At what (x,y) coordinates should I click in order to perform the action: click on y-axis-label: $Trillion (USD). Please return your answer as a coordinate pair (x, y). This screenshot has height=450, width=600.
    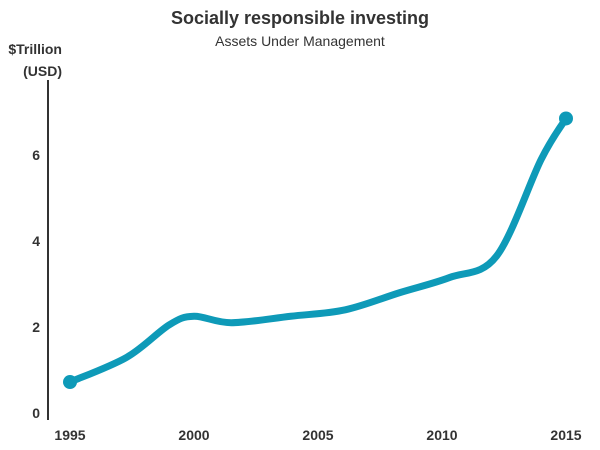
    Looking at the image, I should click on (32, 60).